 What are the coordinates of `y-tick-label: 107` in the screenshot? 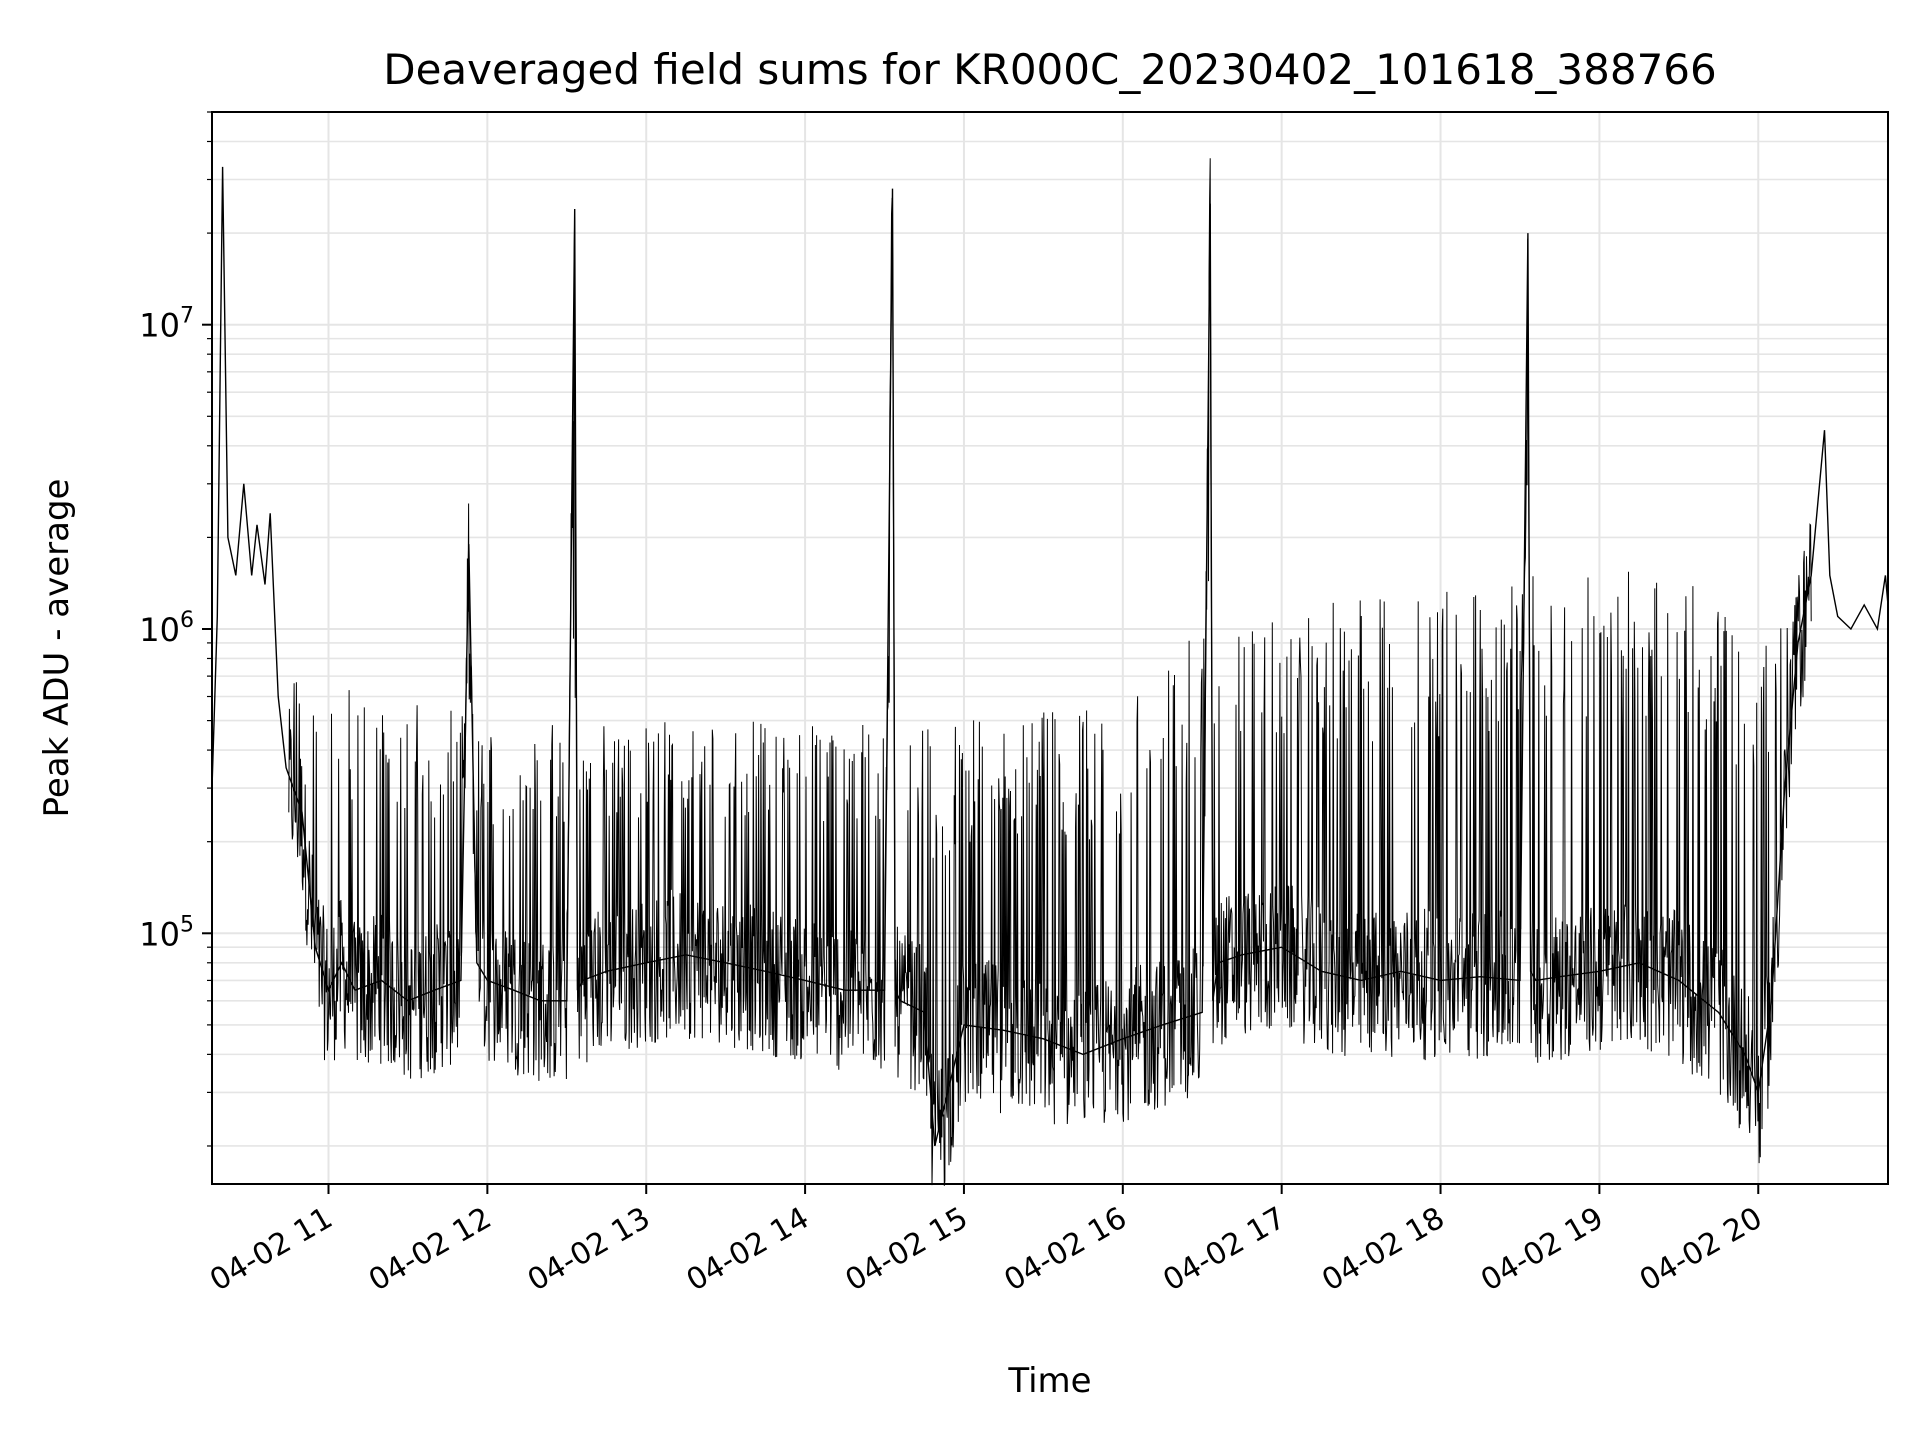 It's located at (166, 324).